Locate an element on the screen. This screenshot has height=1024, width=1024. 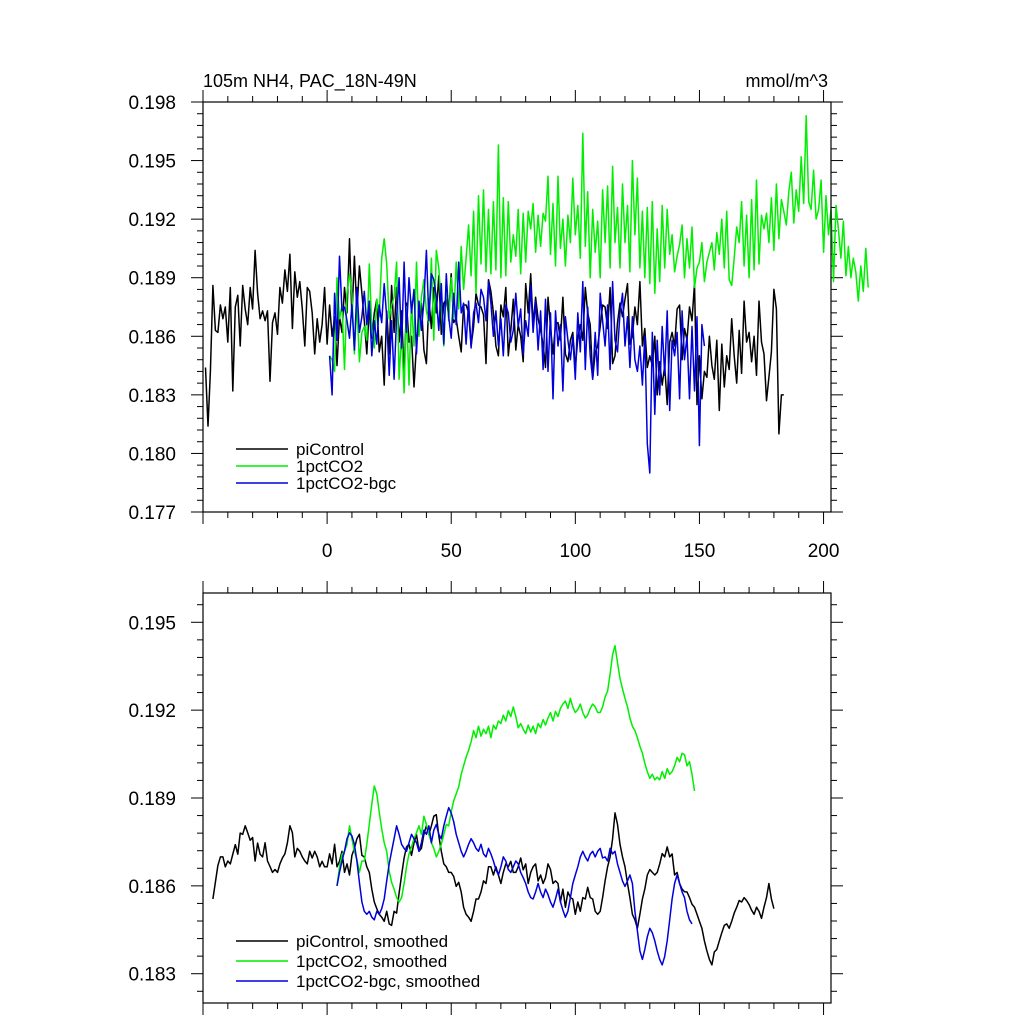
top-x-tick-label: 50 is located at coordinates (451, 551).